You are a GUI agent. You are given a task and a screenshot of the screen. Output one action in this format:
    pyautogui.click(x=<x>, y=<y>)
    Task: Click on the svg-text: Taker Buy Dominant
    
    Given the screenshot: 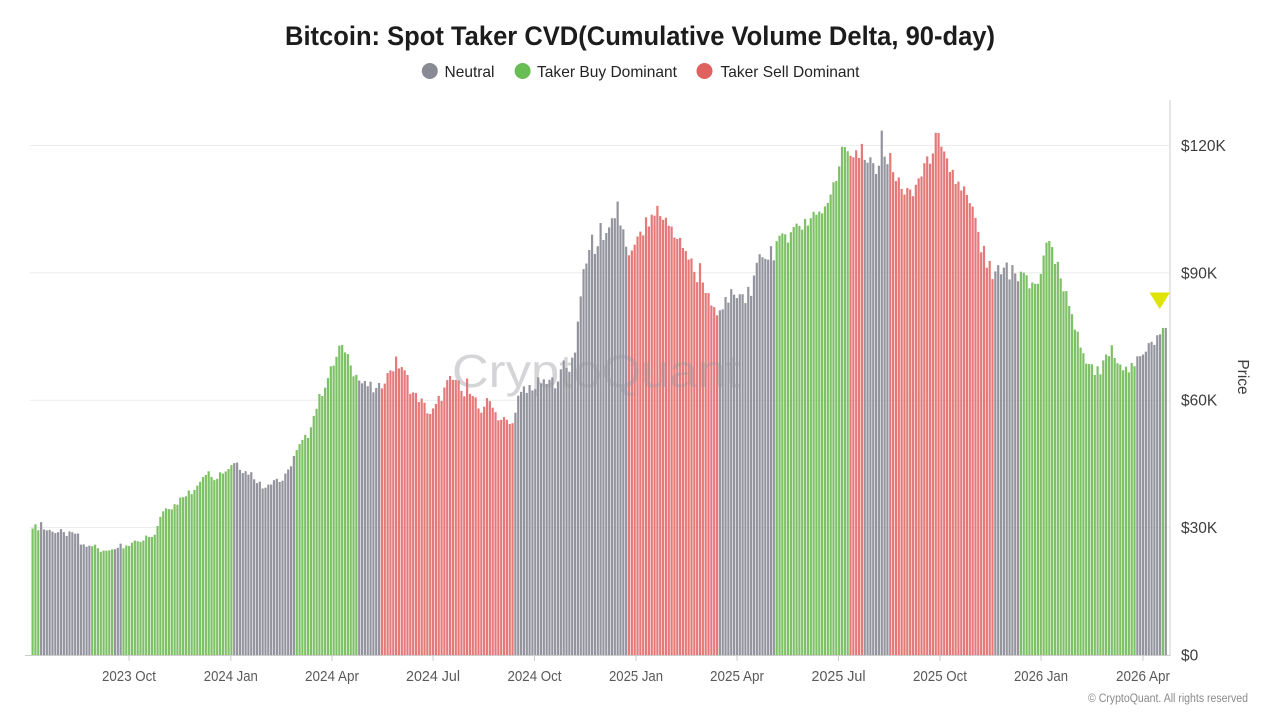 What is the action you would take?
    pyautogui.click(x=607, y=72)
    